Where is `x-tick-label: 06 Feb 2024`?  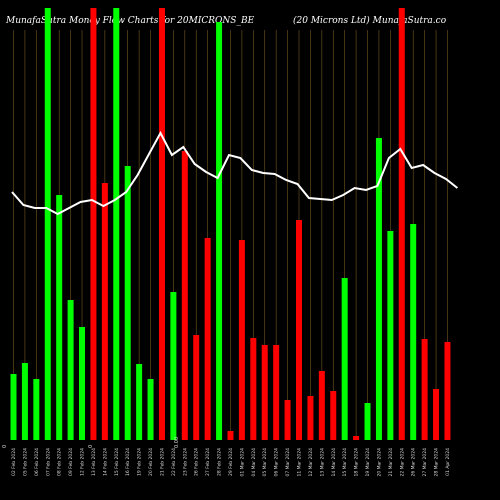
x-tick-label: 06 Feb 2024 is located at coordinates (37, 462).